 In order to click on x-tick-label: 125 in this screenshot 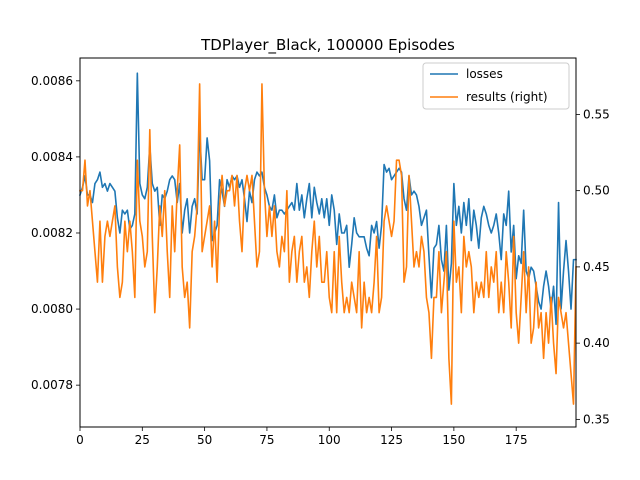, I will do `click(391, 440)`.